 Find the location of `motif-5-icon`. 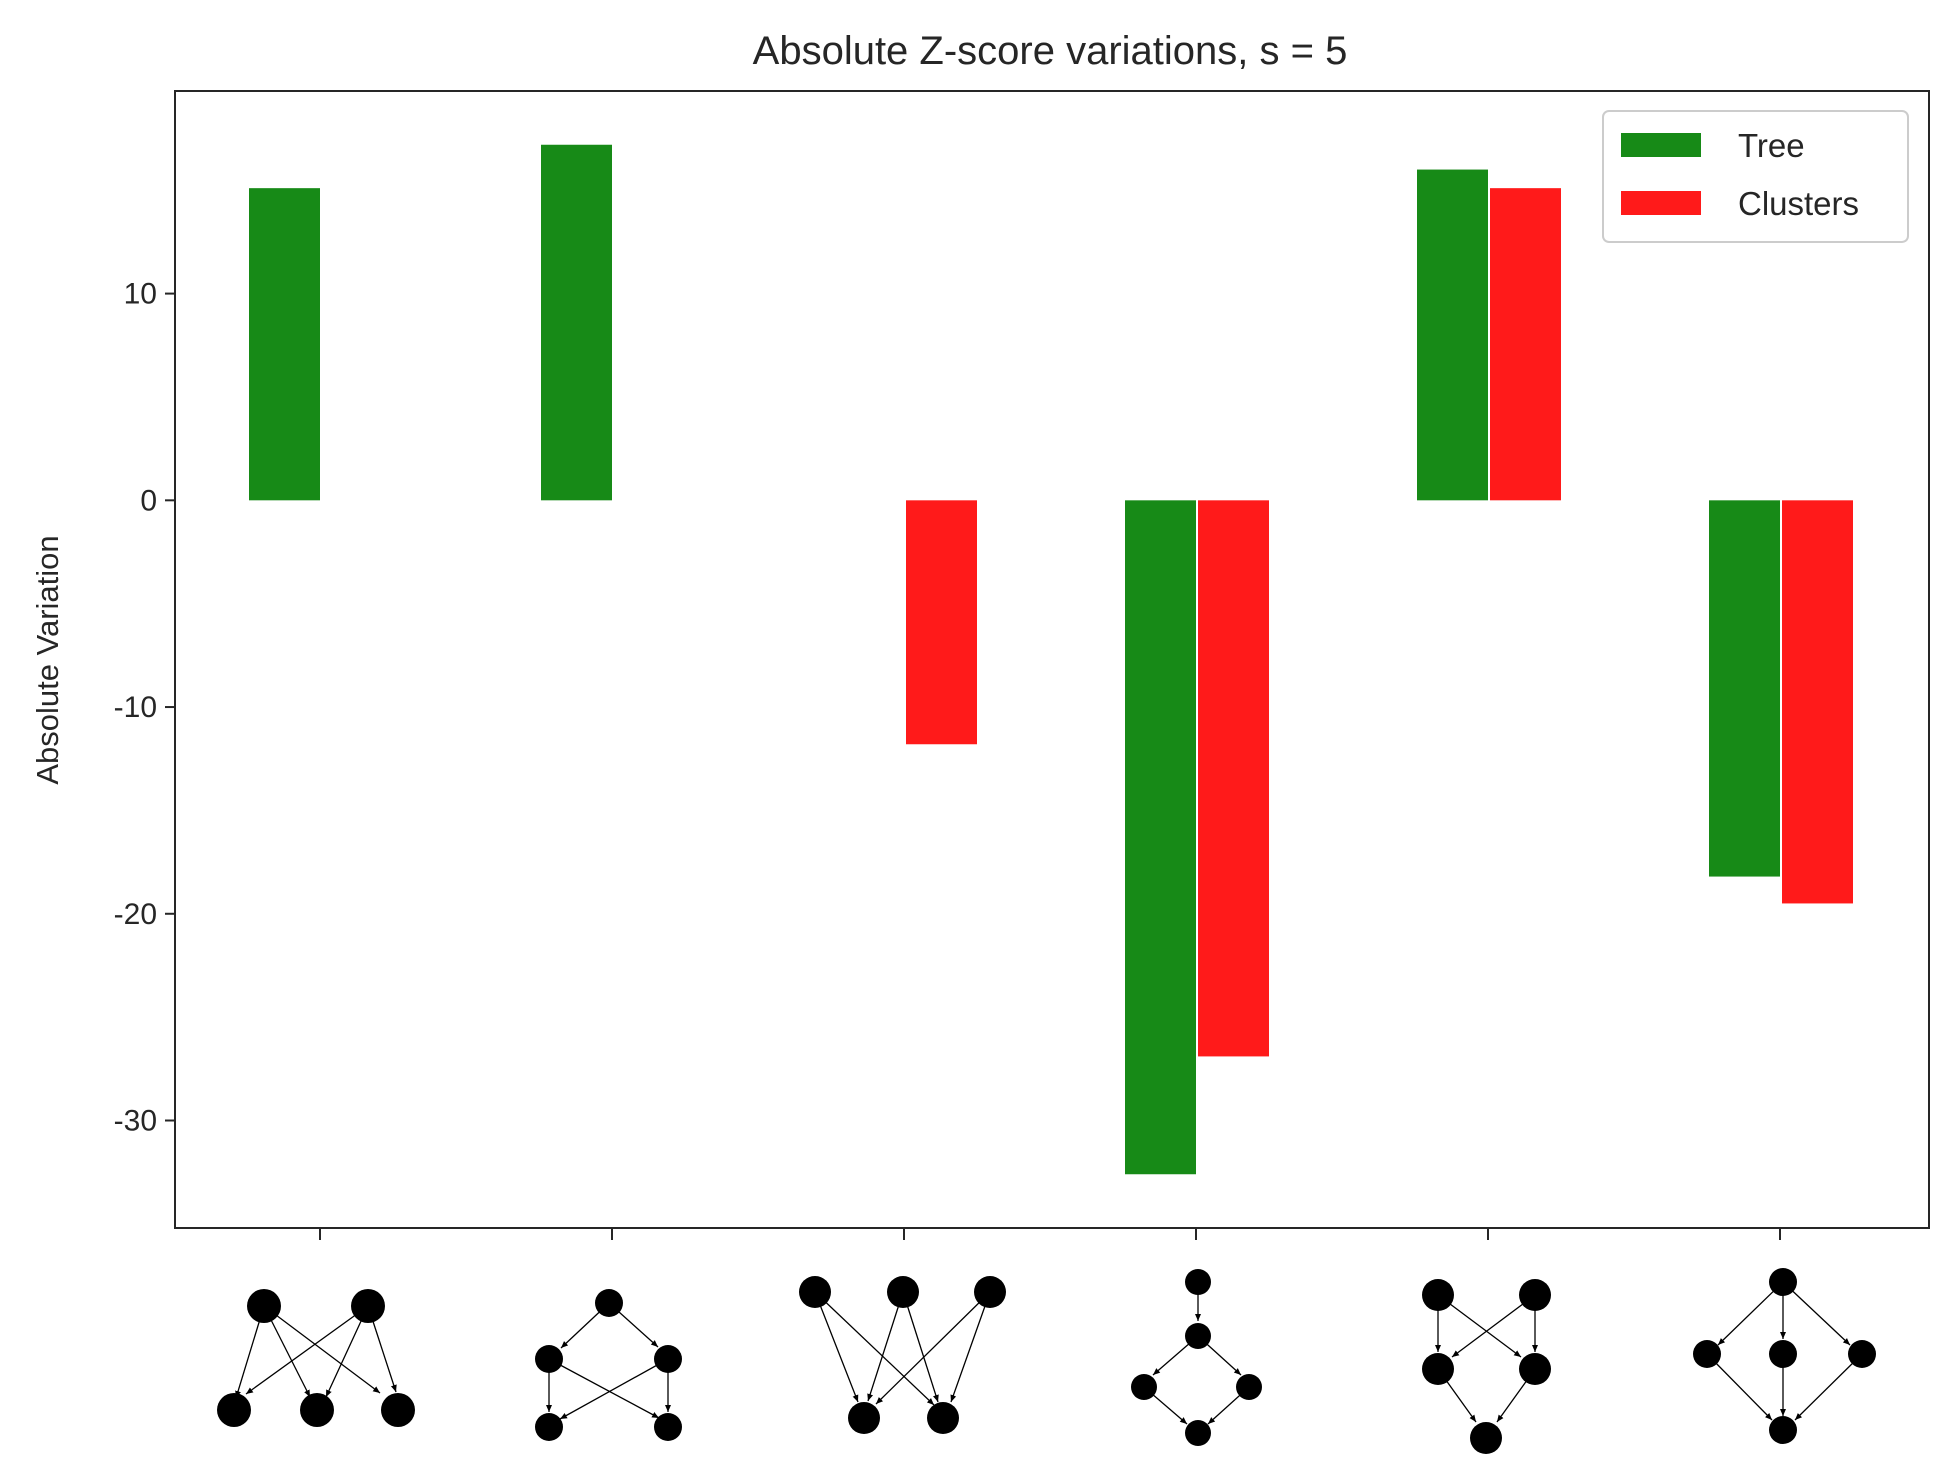

motif-5-icon is located at coordinates (1486, 1366).